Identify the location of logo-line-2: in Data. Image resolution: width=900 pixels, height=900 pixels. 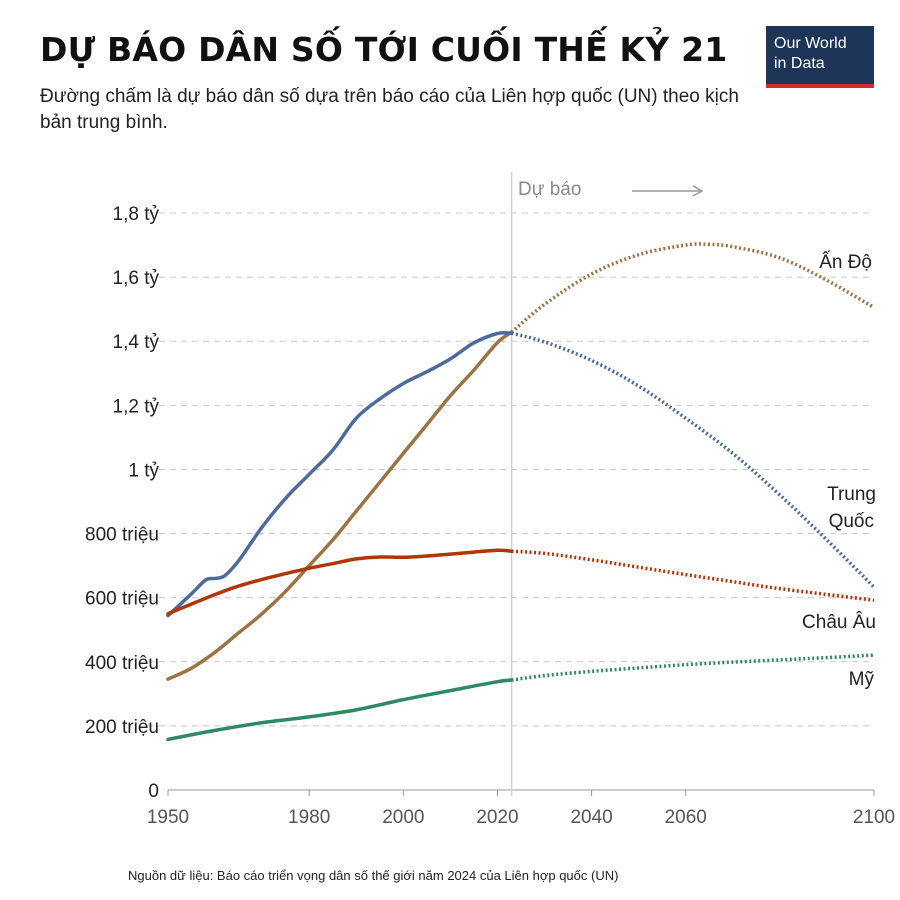
(799, 63).